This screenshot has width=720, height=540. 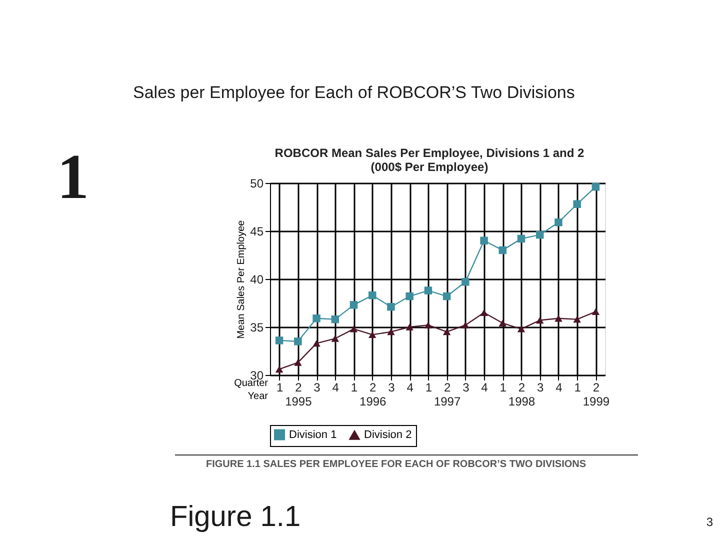 What do you see at coordinates (522, 394) in the screenshot?
I see `x-tick-label: 2 1998` at bounding box center [522, 394].